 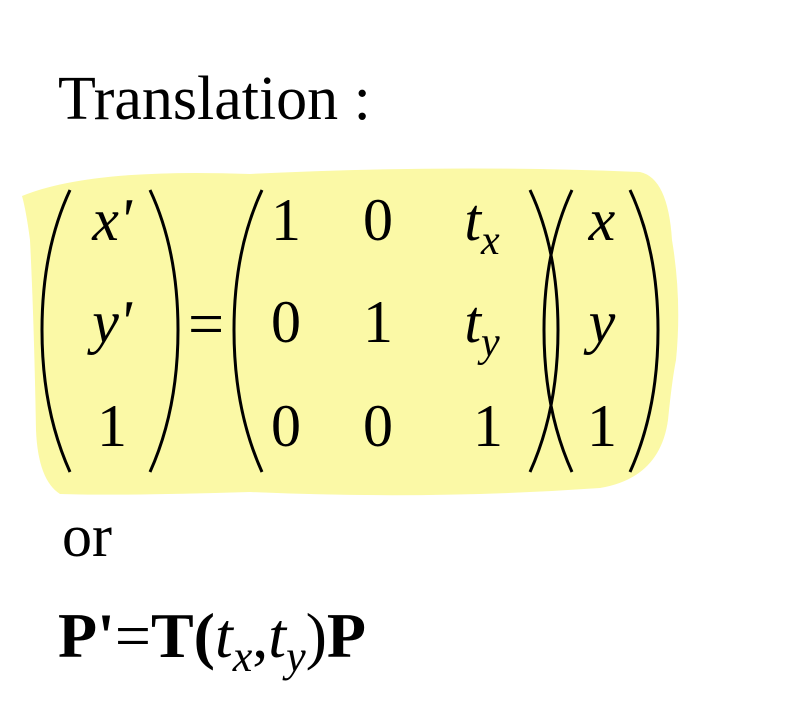 What do you see at coordinates (277, 635) in the screenshot?
I see `formula-ty-base: t` at bounding box center [277, 635].